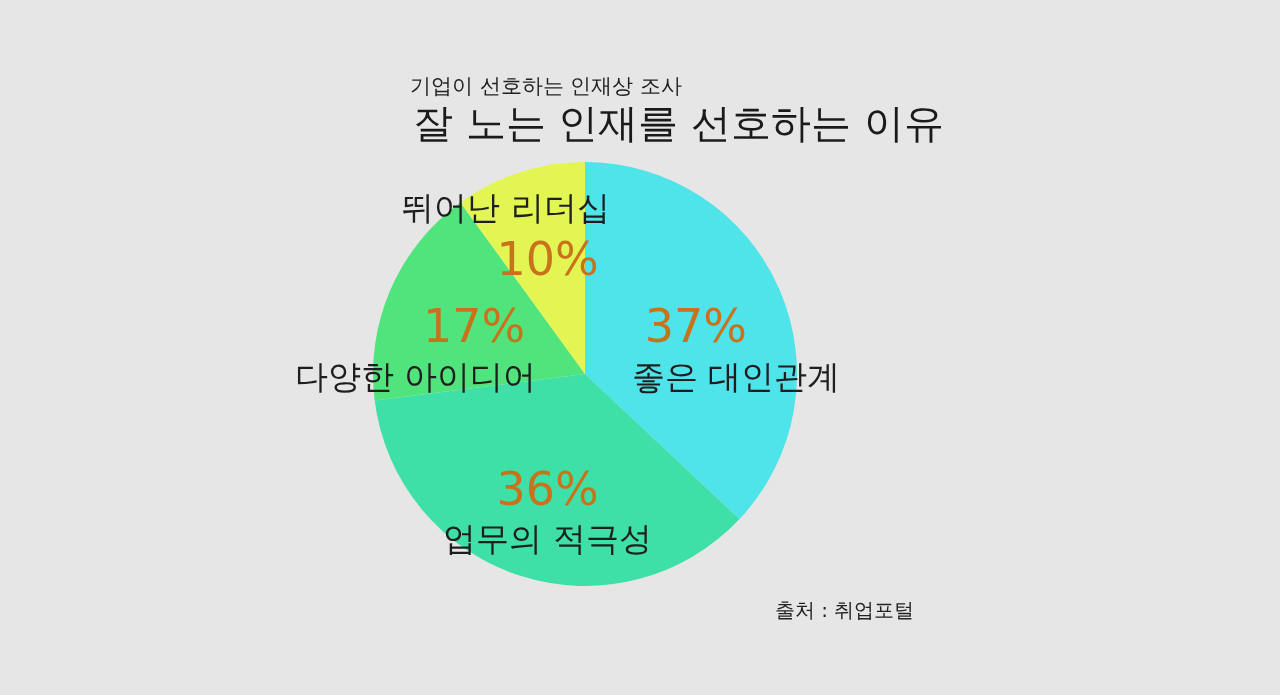  Describe the element at coordinates (678, 123) in the screenshot. I see `chart-title: 잘 노는 인재를 선호하는 이유` at that location.